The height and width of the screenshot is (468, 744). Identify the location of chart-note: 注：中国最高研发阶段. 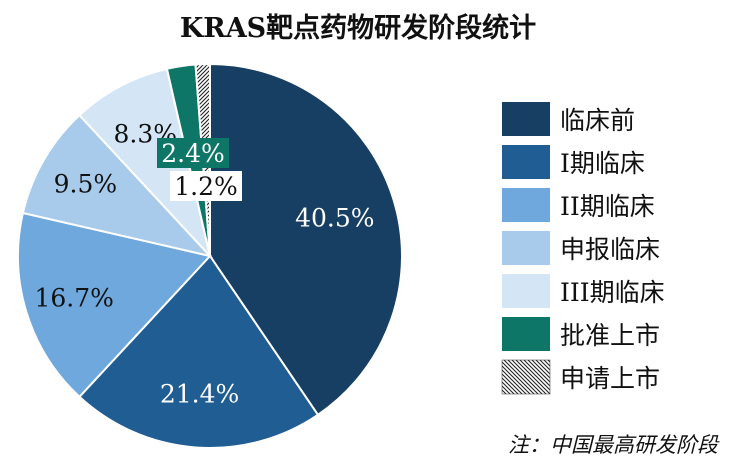
(614, 445).